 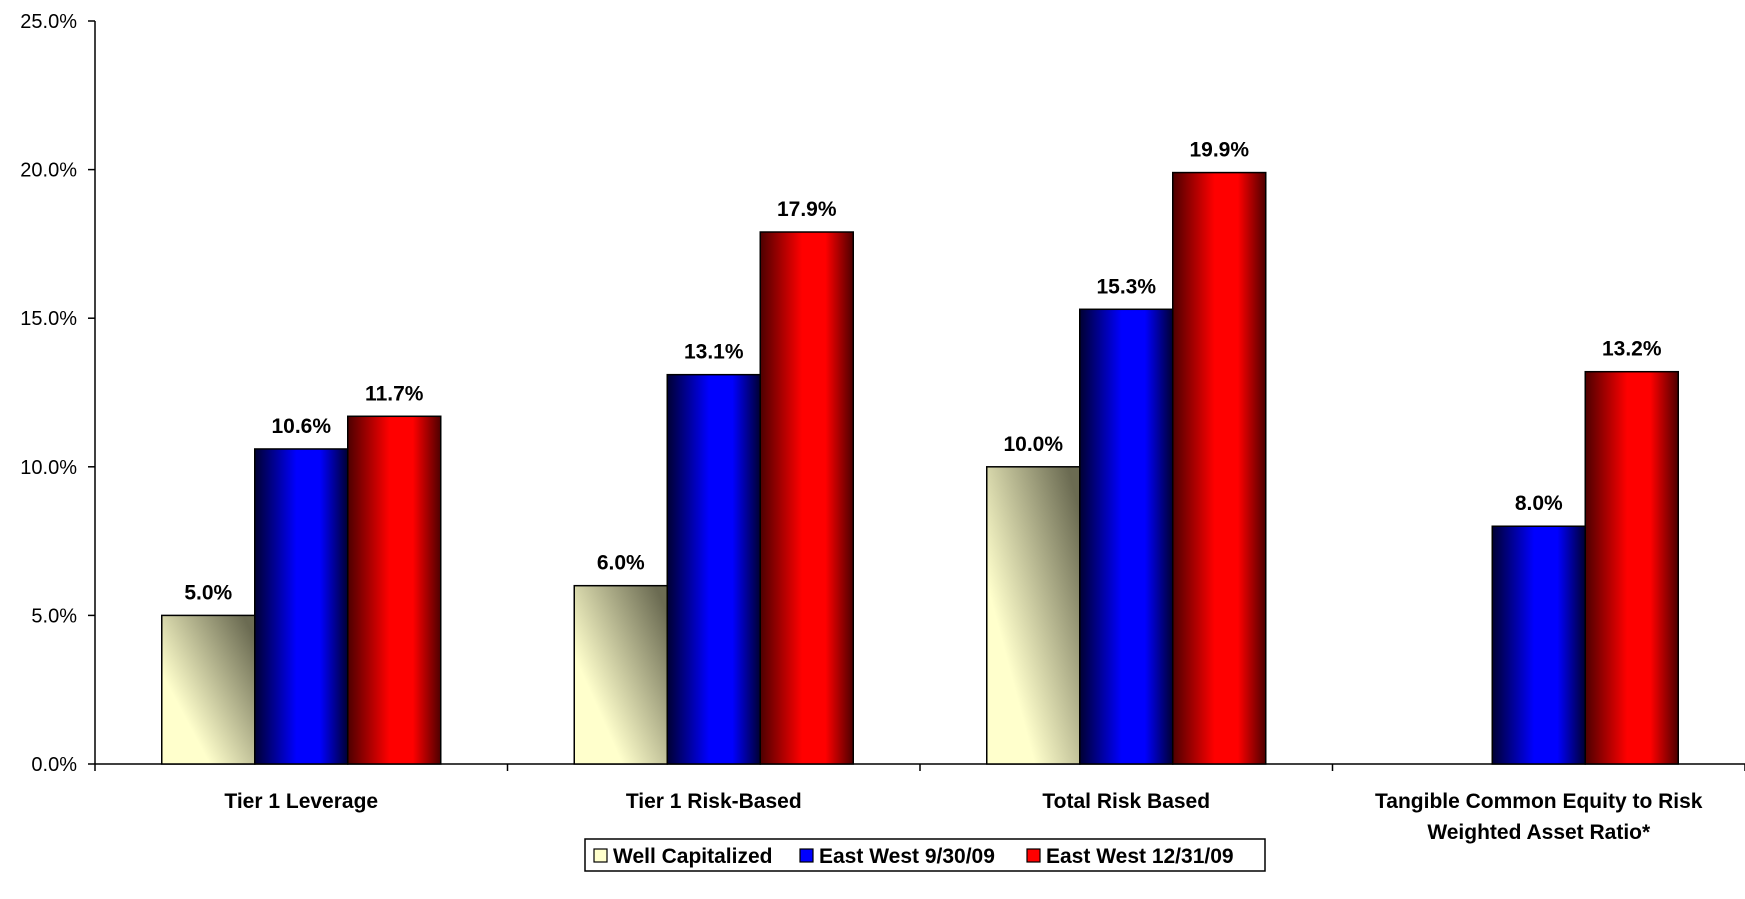 I want to click on x-category-label: Total Risk Based, so click(x=1126, y=801).